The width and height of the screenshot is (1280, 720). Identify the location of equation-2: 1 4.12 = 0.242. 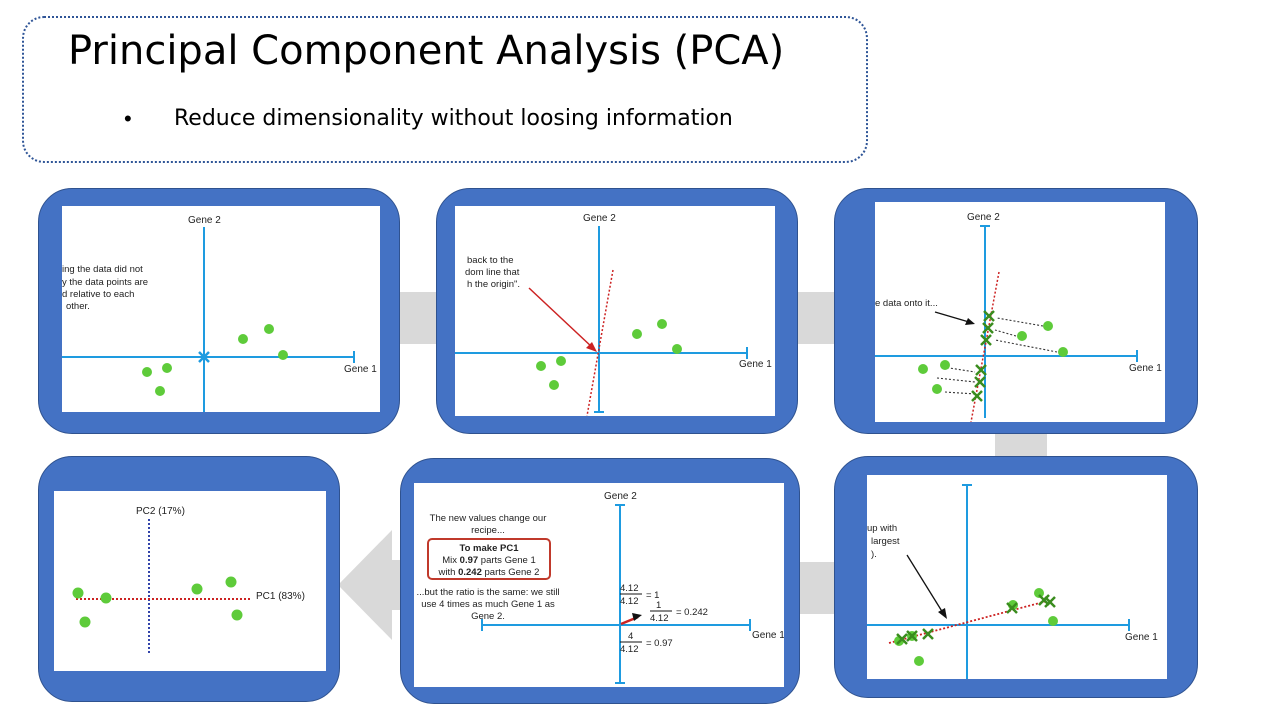
(679, 612).